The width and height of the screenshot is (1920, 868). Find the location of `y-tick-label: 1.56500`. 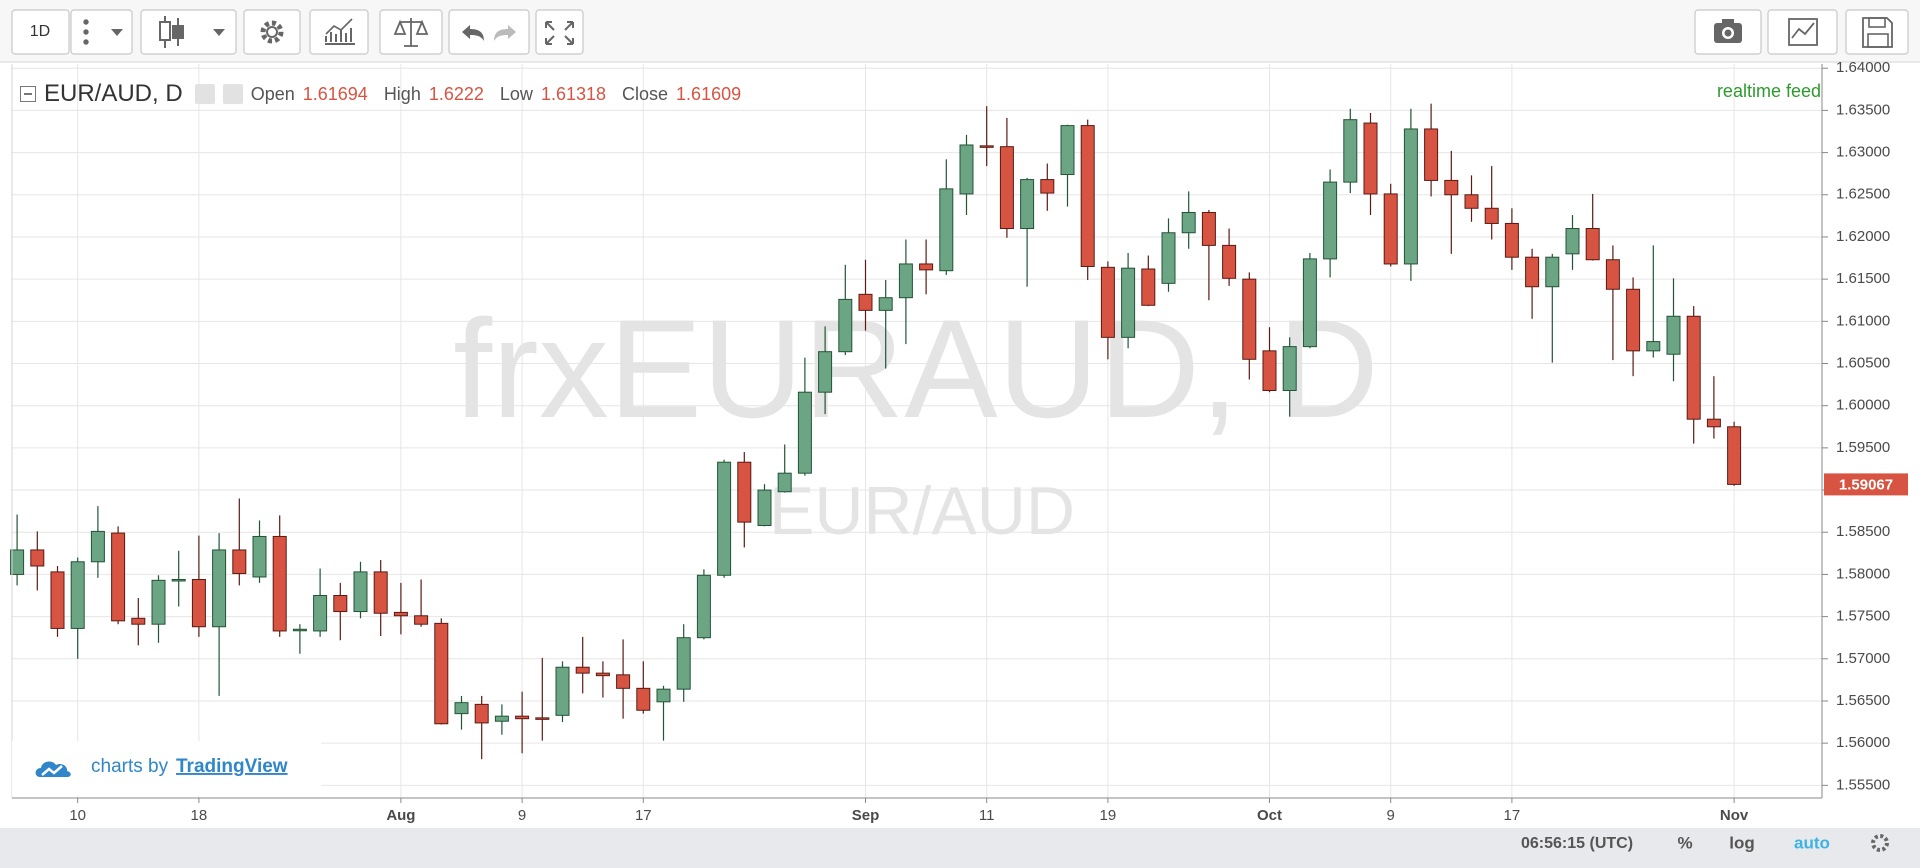

y-tick-label: 1.56500 is located at coordinates (1863, 700).